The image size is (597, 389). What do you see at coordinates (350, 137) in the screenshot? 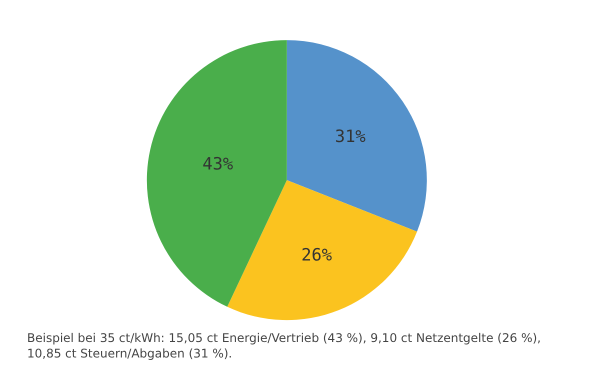
I see `data-label: 31%` at bounding box center [350, 137].